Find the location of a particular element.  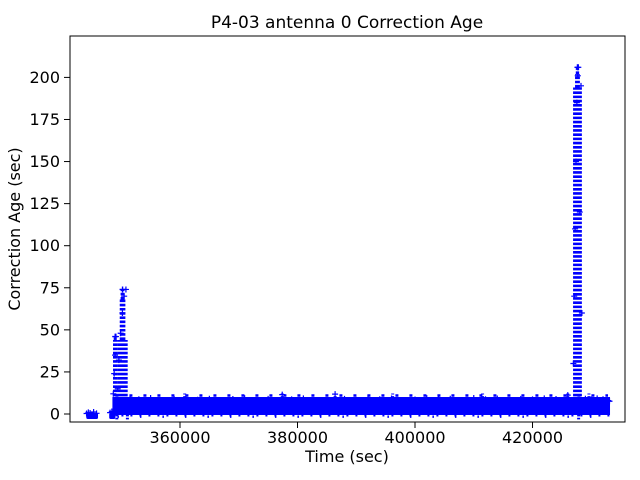

x-axis-ticks: 360000 380000 400000 420000 is located at coordinates (356, 434).